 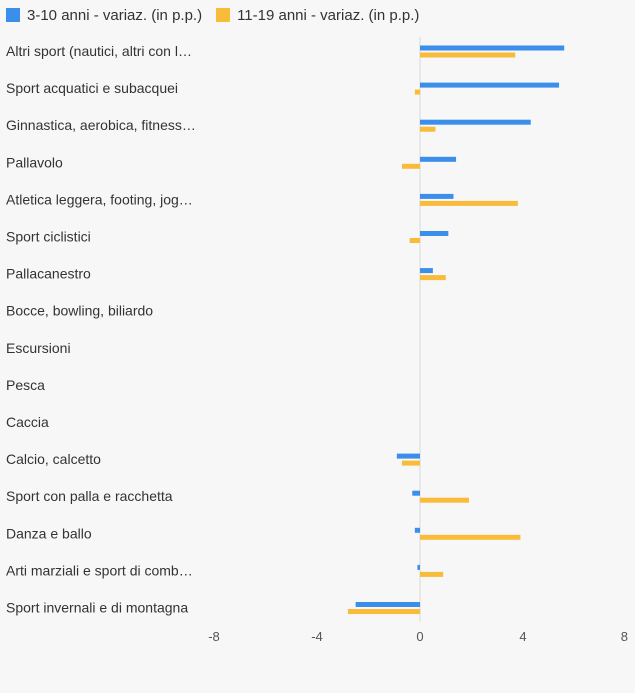 What do you see at coordinates (624, 636) in the screenshot?
I see `x-tick-label: 8` at bounding box center [624, 636].